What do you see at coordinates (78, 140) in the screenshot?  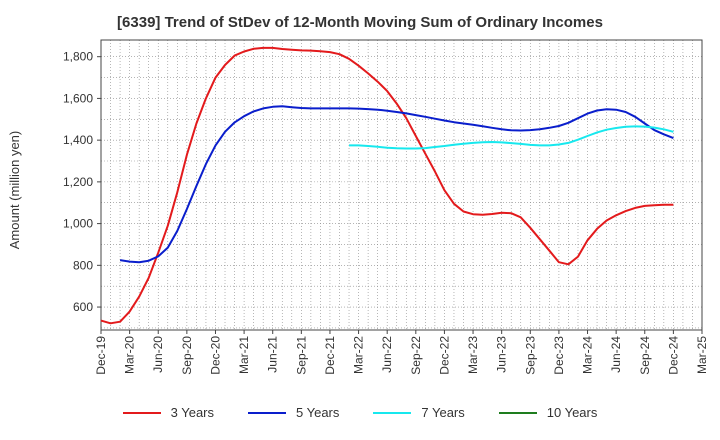 I see `y-tick-label: 1,400` at bounding box center [78, 140].